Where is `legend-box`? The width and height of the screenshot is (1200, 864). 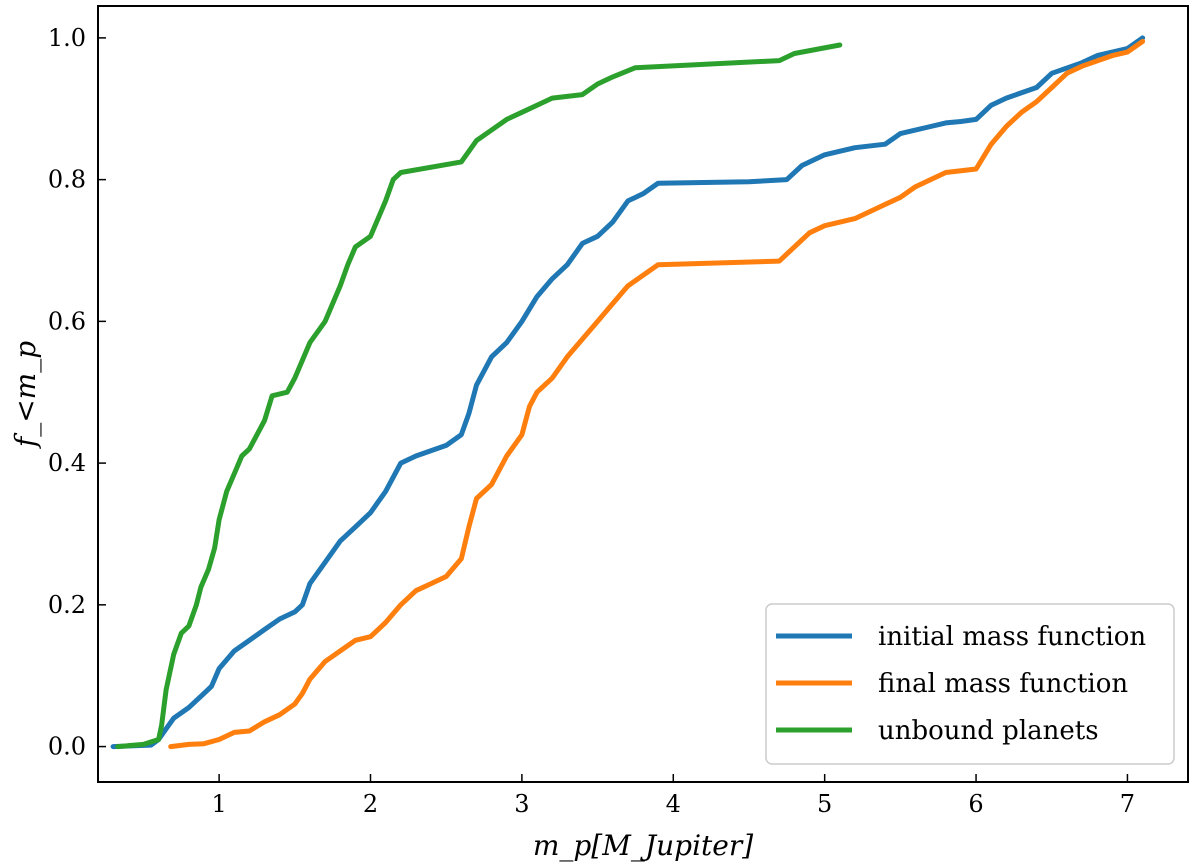 legend-box is located at coordinates (970, 684).